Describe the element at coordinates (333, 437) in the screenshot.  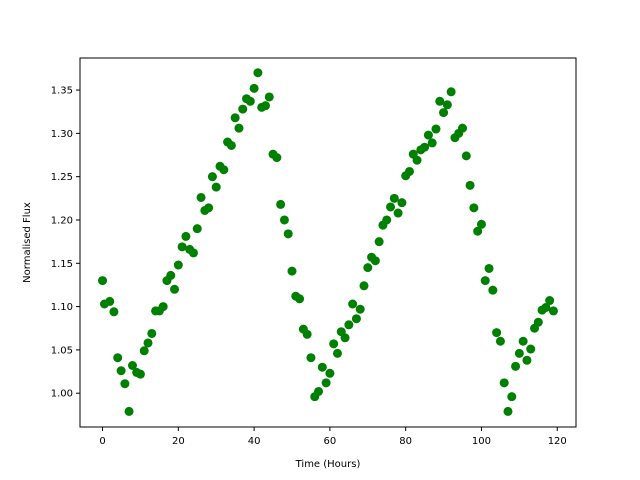
I see `x-axis-ticks: 0 20 40 60 80 100 120` at that location.